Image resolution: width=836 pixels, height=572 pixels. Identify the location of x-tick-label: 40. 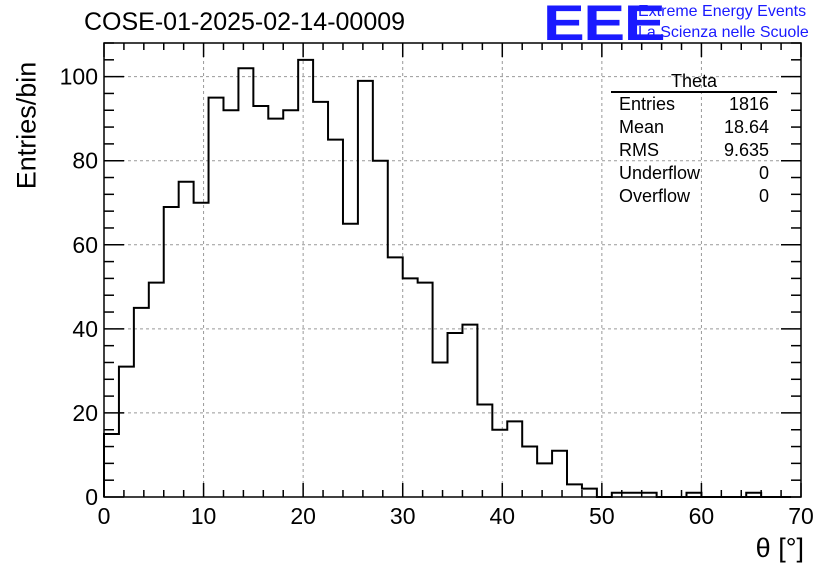
(502, 516).